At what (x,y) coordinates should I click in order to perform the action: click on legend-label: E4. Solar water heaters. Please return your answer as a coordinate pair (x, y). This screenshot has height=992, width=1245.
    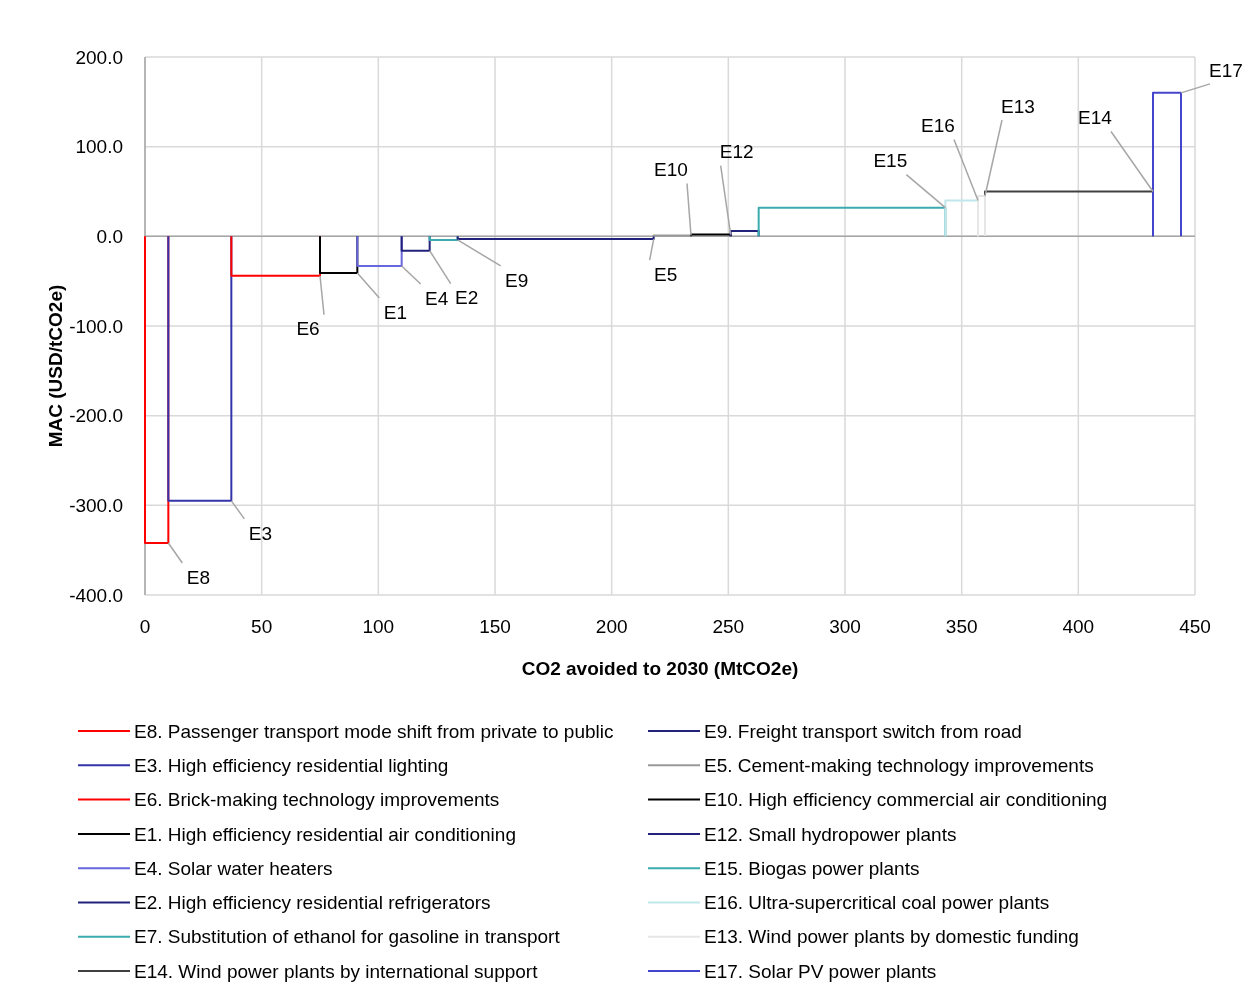
    Looking at the image, I should click on (233, 868).